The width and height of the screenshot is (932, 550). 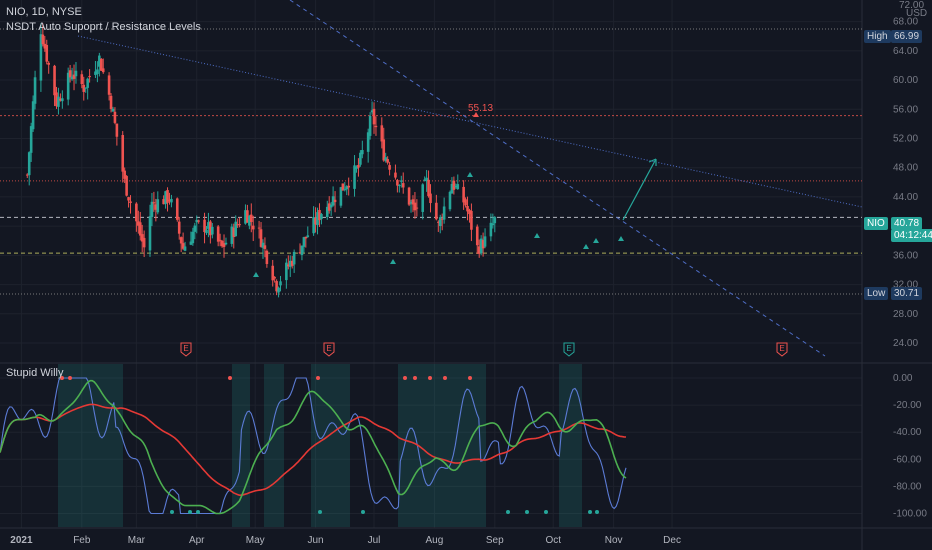 I want to click on earnings-badge: E, so click(x=782, y=349).